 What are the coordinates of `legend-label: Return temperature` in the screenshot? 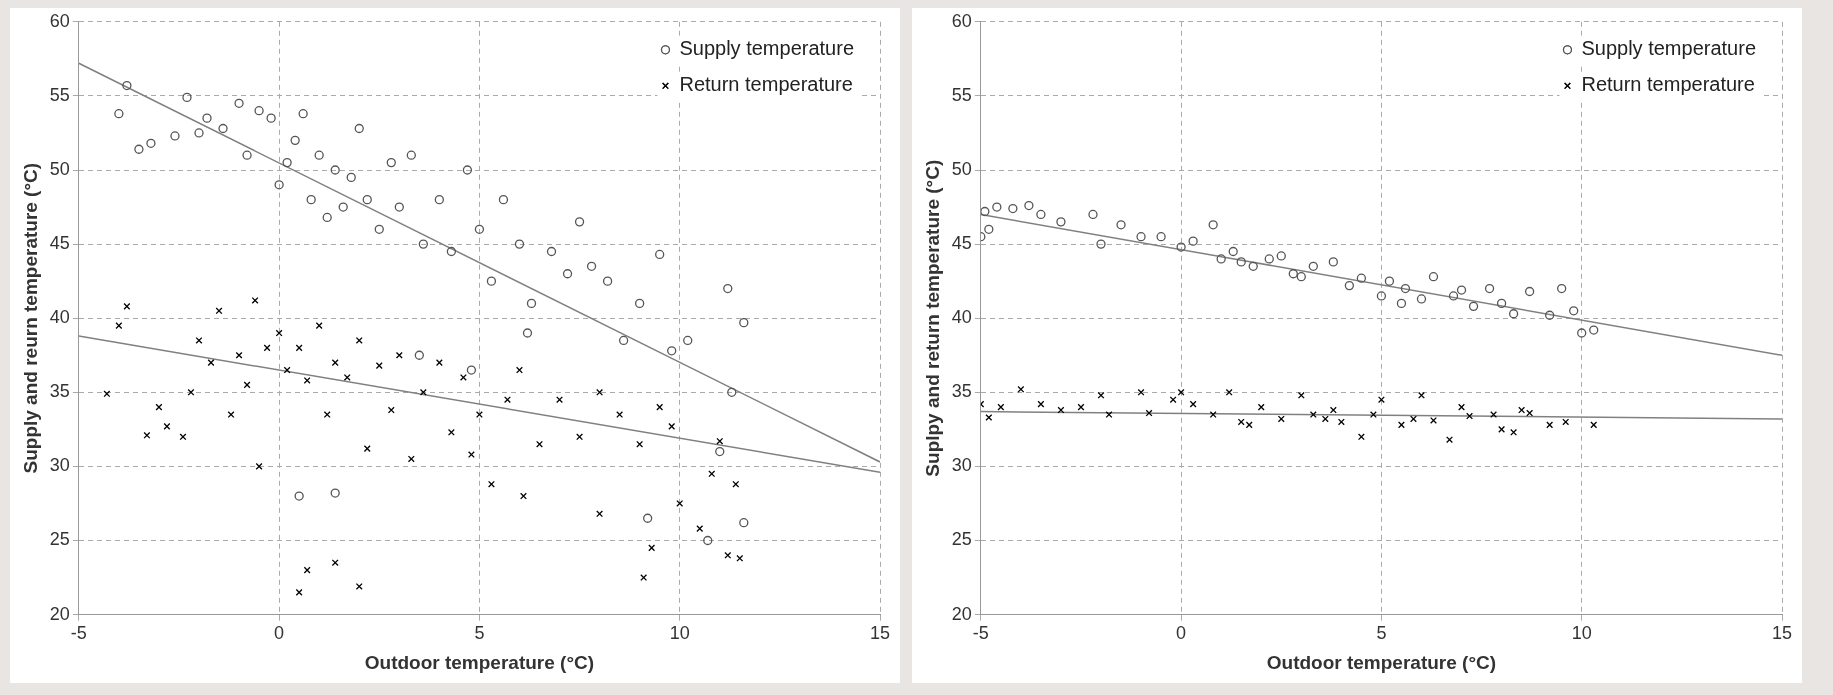 It's located at (766, 84).